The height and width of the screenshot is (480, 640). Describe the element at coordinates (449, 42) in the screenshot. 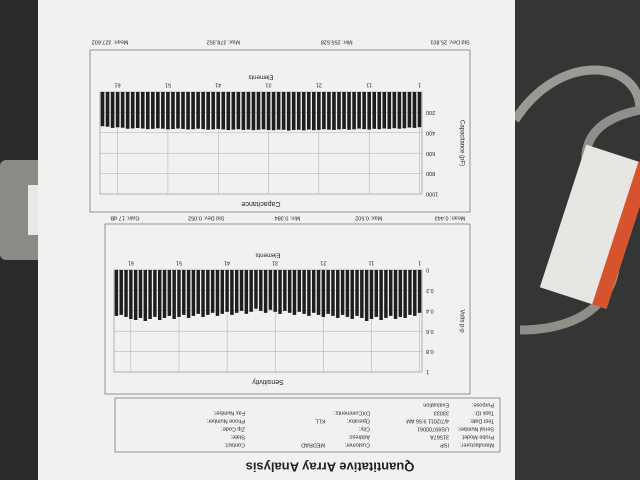

I see `stat-text: Std Dev: 25.801` at that location.